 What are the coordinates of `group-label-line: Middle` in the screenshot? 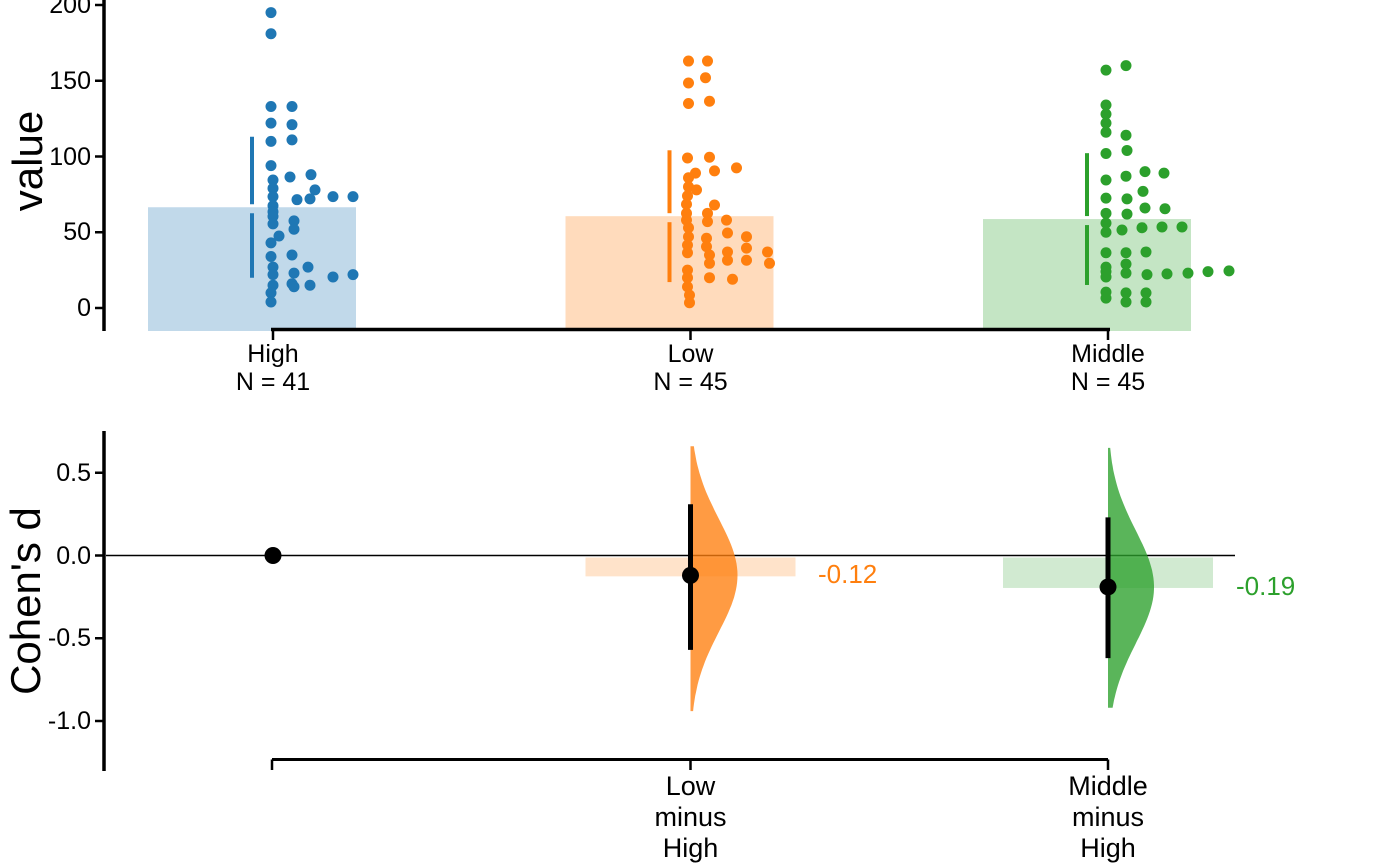 It's located at (1108, 354).